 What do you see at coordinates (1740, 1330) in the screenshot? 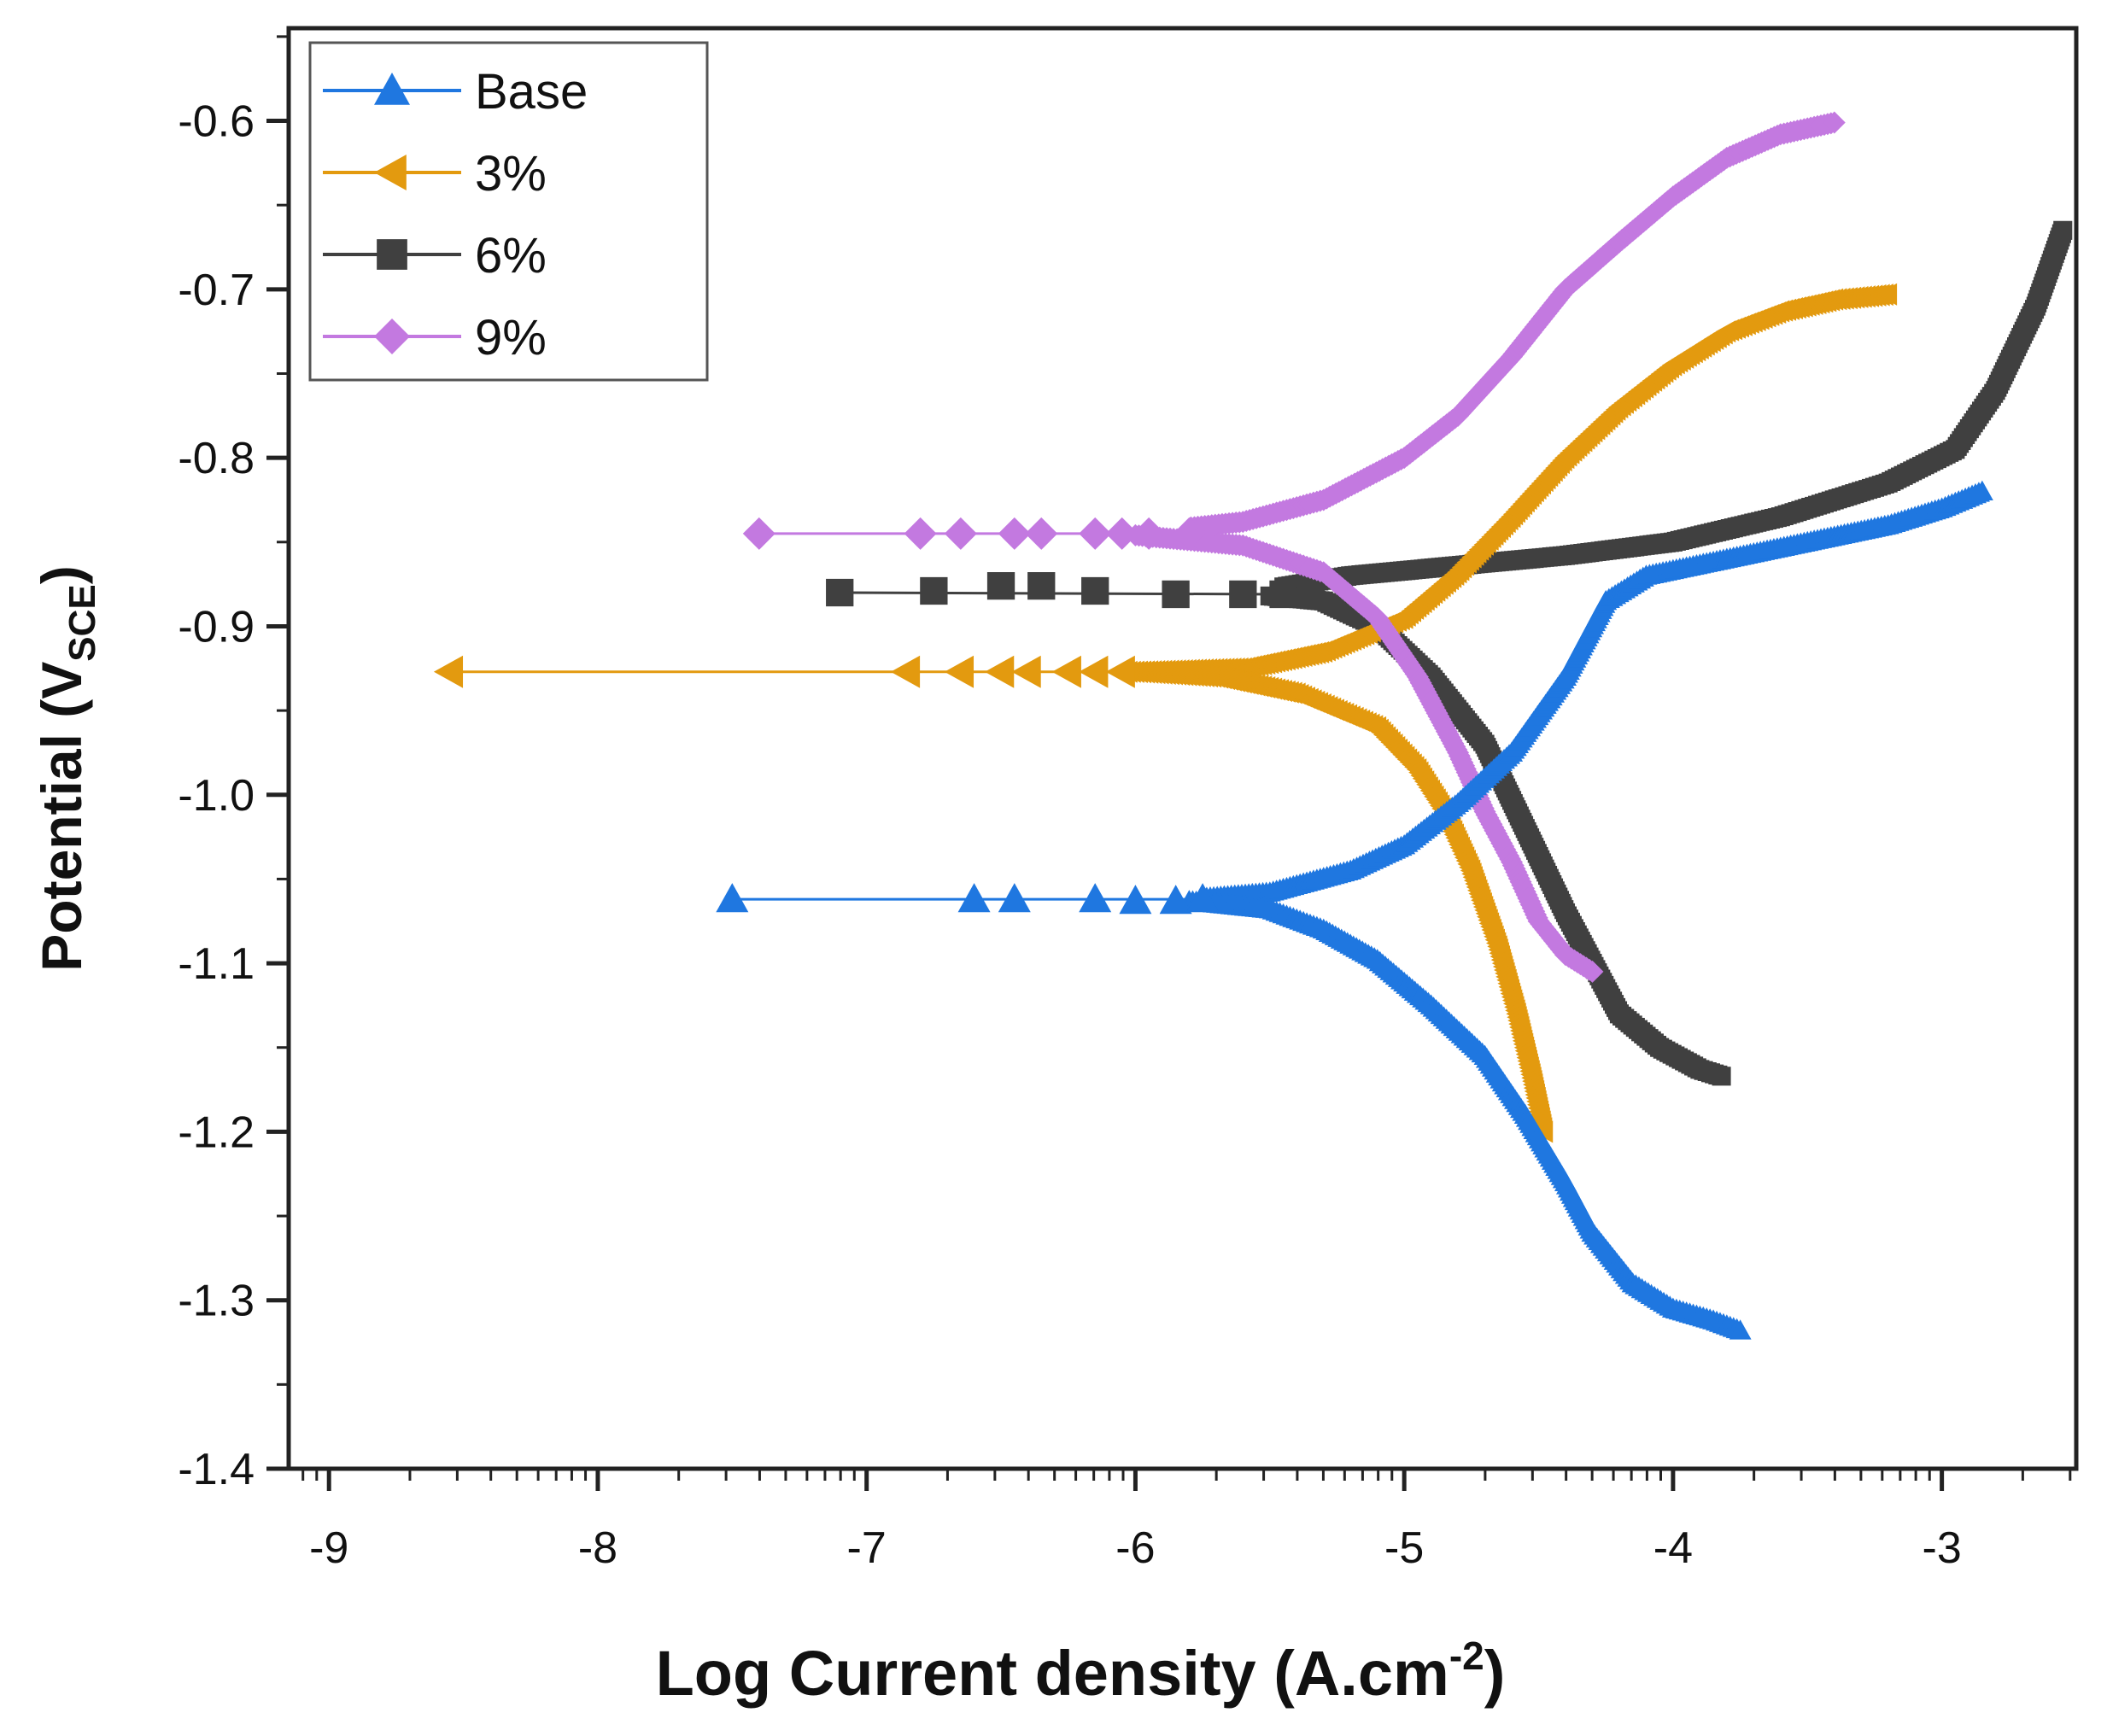
I see `series-base-cathodic-point` at bounding box center [1740, 1330].